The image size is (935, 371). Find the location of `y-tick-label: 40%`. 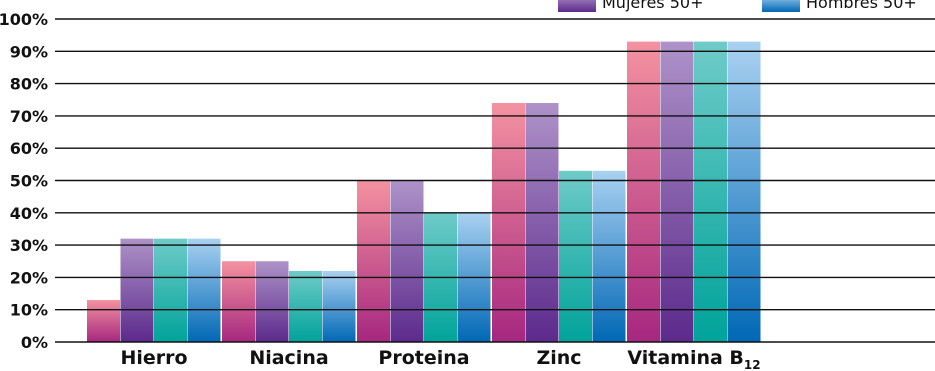

y-tick-label: 40% is located at coordinates (29, 213).